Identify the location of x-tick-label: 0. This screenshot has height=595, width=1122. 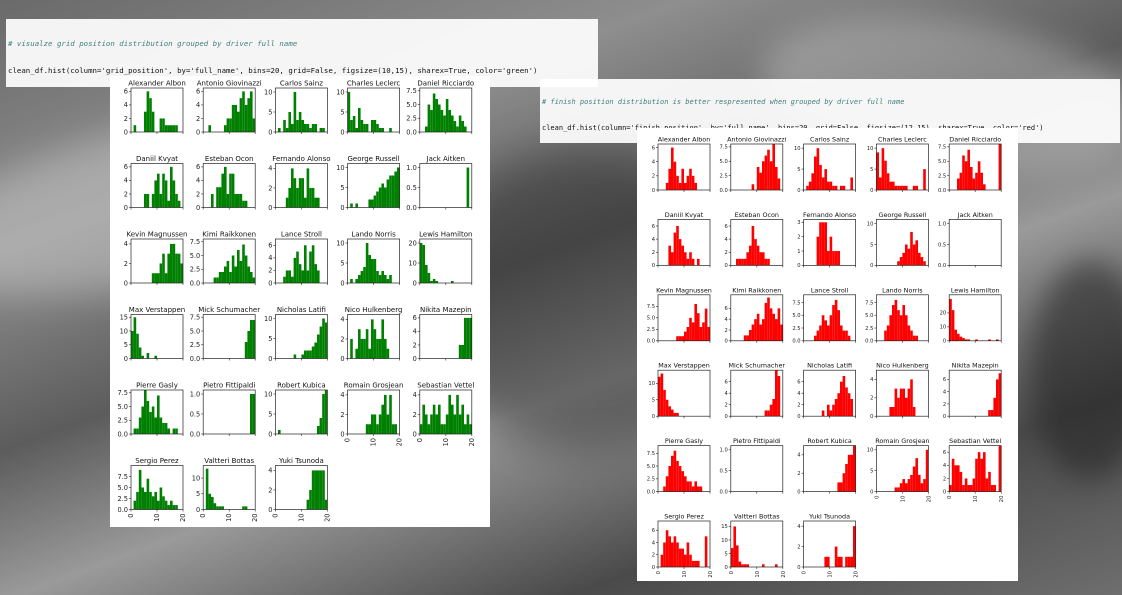
(659, 572).